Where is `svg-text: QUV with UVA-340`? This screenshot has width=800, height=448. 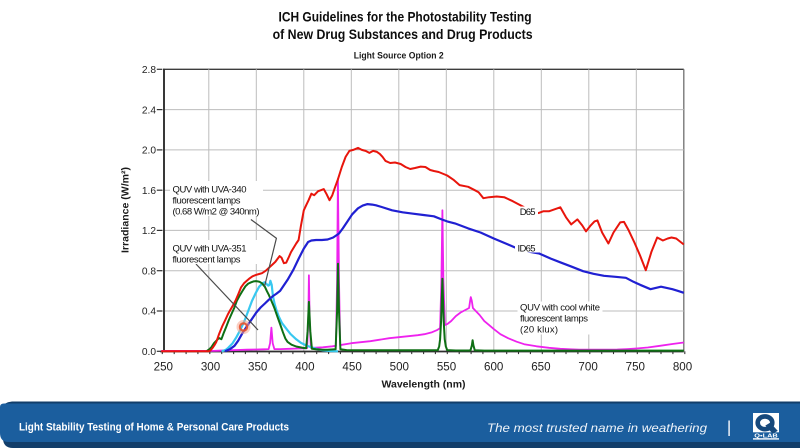
svg-text: QUV with UVA-340 is located at coordinates (210, 189).